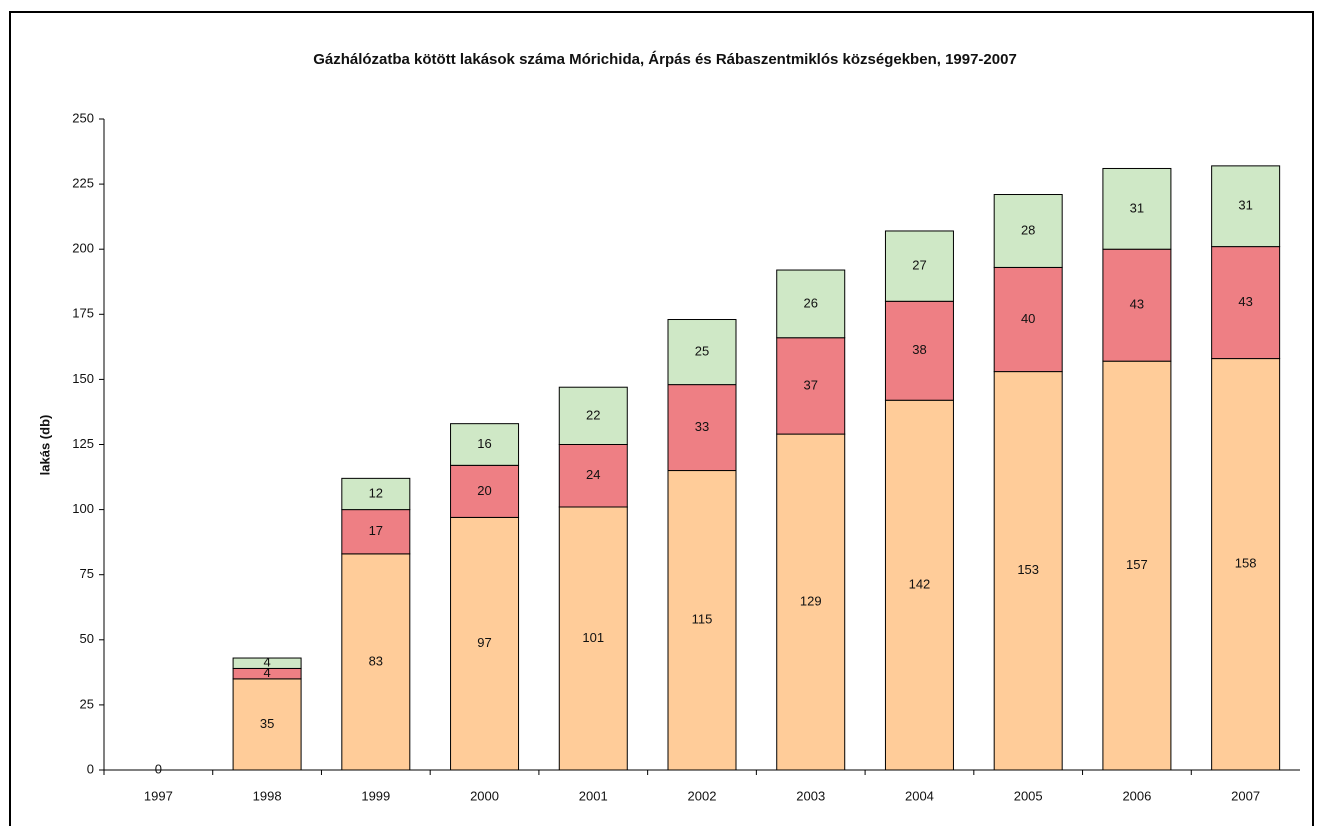 This screenshot has height=826, width=1323. I want to click on y-axis-label: lakás (db), so click(44, 445).